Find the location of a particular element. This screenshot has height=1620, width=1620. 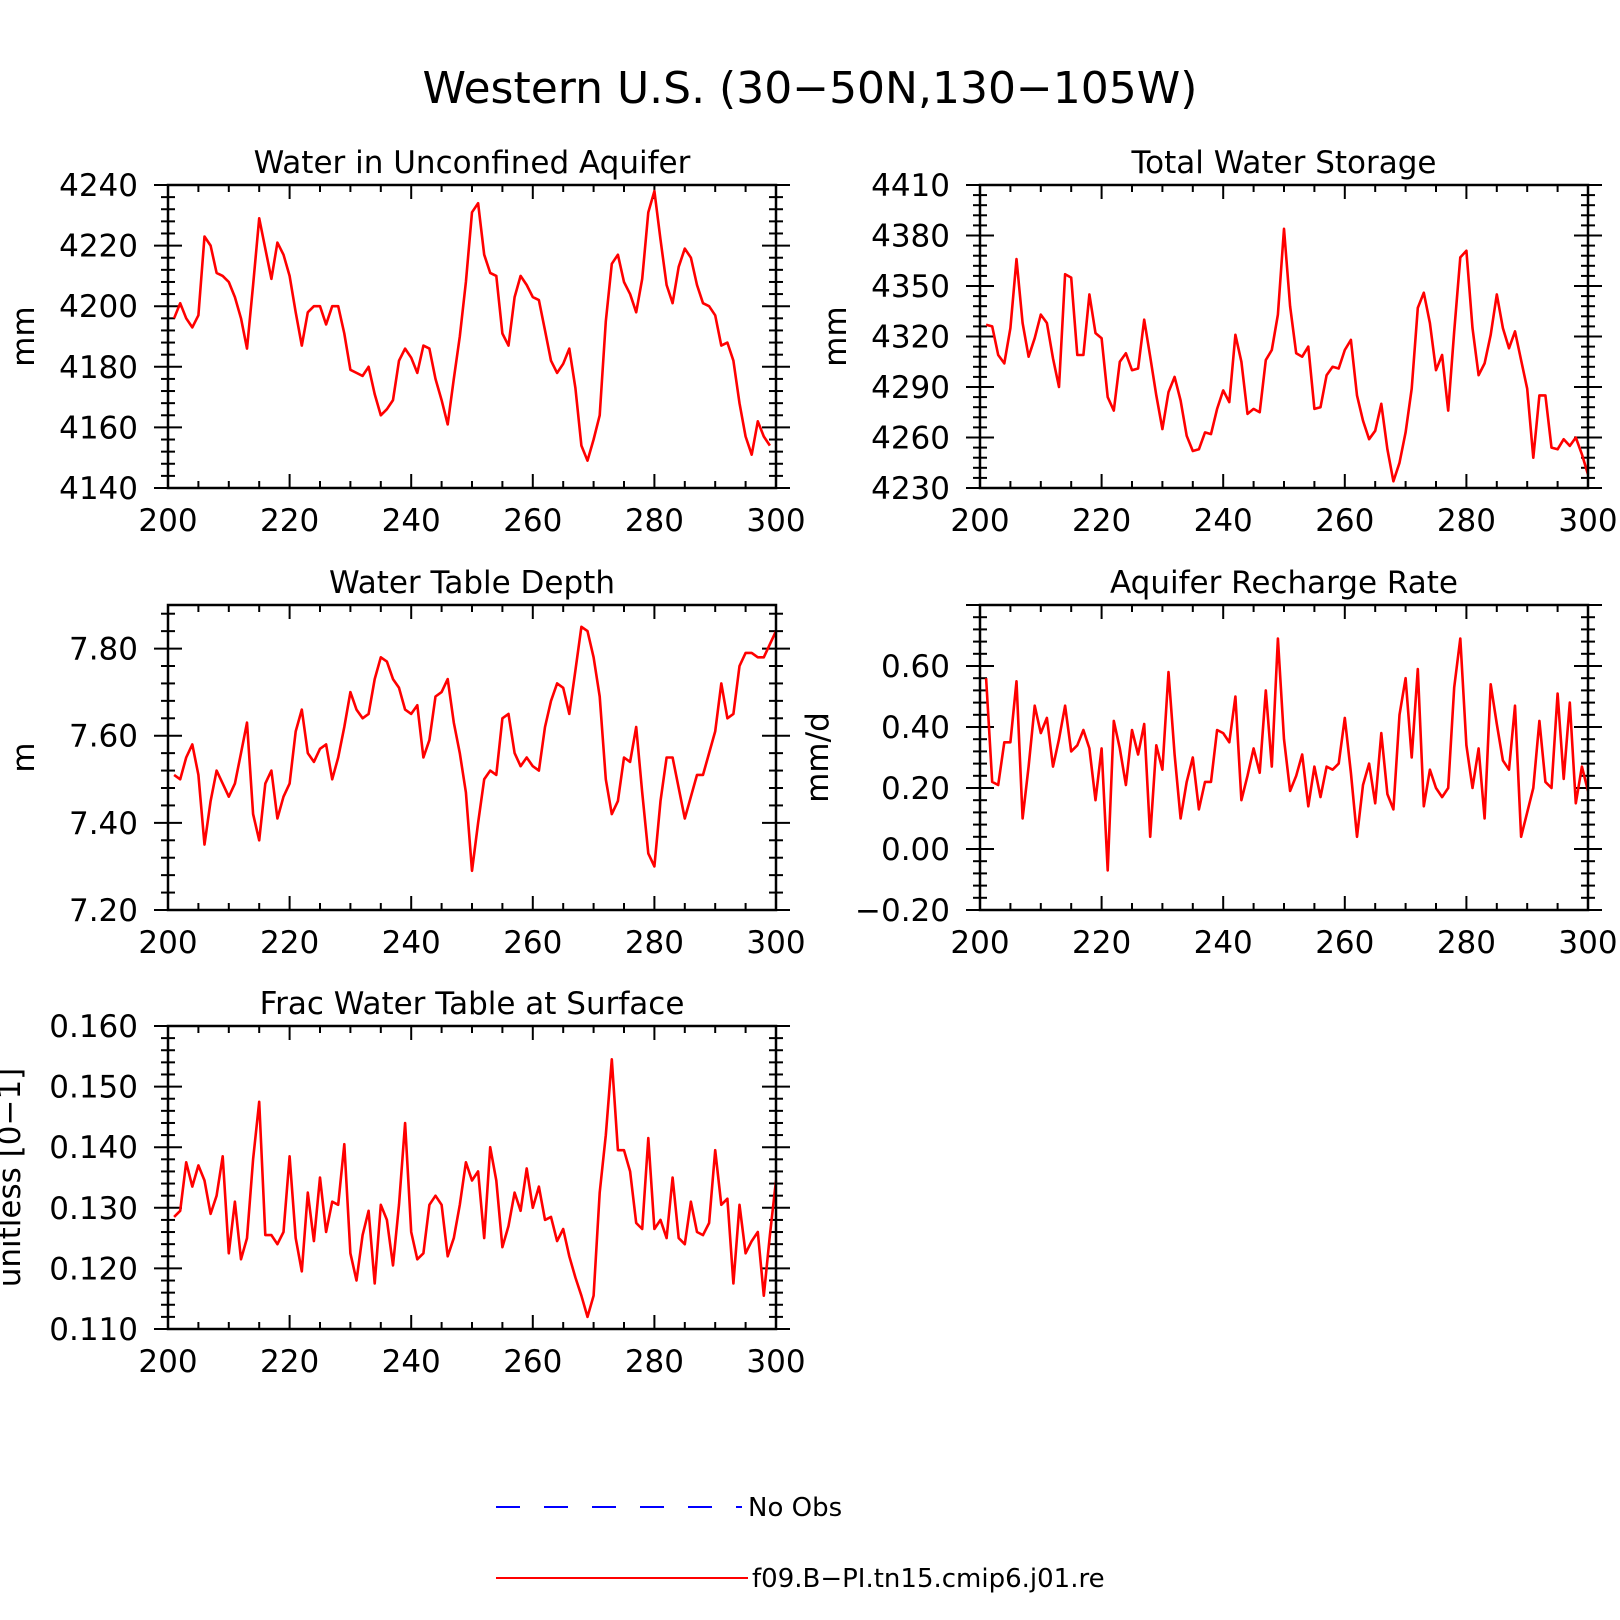

y-tick-label: 0.40 is located at coordinates (915, 728).